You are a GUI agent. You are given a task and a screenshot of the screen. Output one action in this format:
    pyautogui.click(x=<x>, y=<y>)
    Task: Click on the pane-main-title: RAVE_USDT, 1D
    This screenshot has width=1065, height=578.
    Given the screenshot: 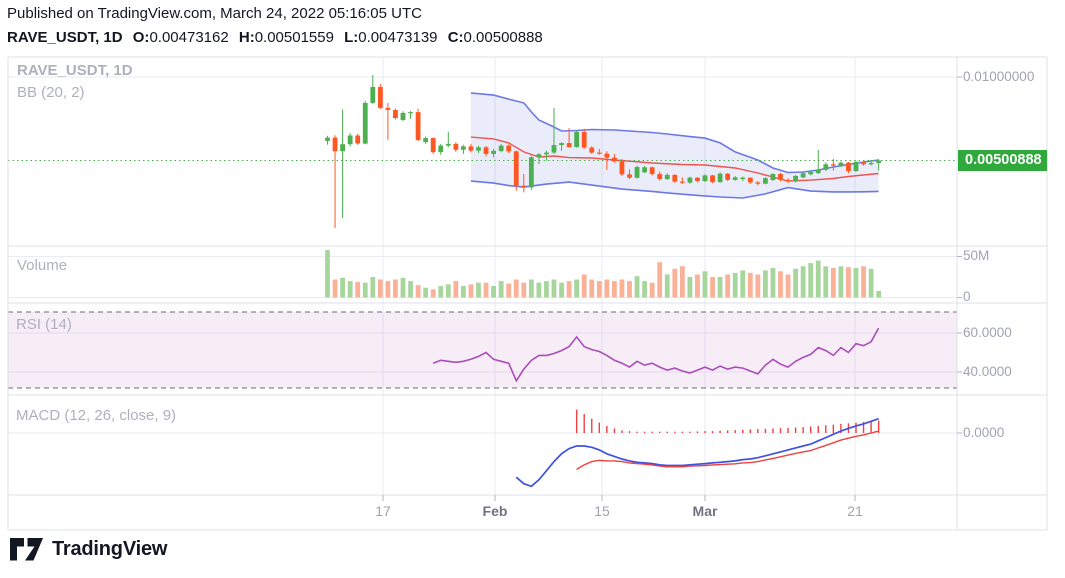 What is the action you would take?
    pyautogui.click(x=75, y=70)
    